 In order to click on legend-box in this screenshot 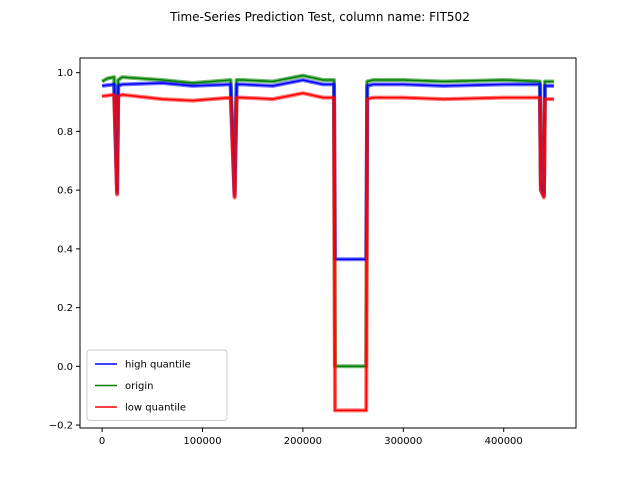, I will do `click(157, 385)`.